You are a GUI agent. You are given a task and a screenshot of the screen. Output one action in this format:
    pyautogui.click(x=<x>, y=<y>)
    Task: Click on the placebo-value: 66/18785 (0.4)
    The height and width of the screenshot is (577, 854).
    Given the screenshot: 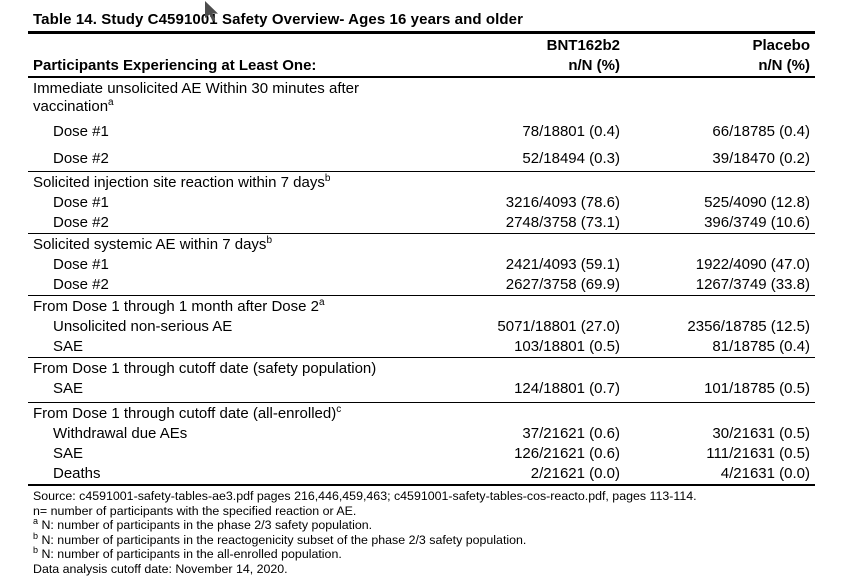 What is the action you would take?
    pyautogui.click(x=761, y=131)
    